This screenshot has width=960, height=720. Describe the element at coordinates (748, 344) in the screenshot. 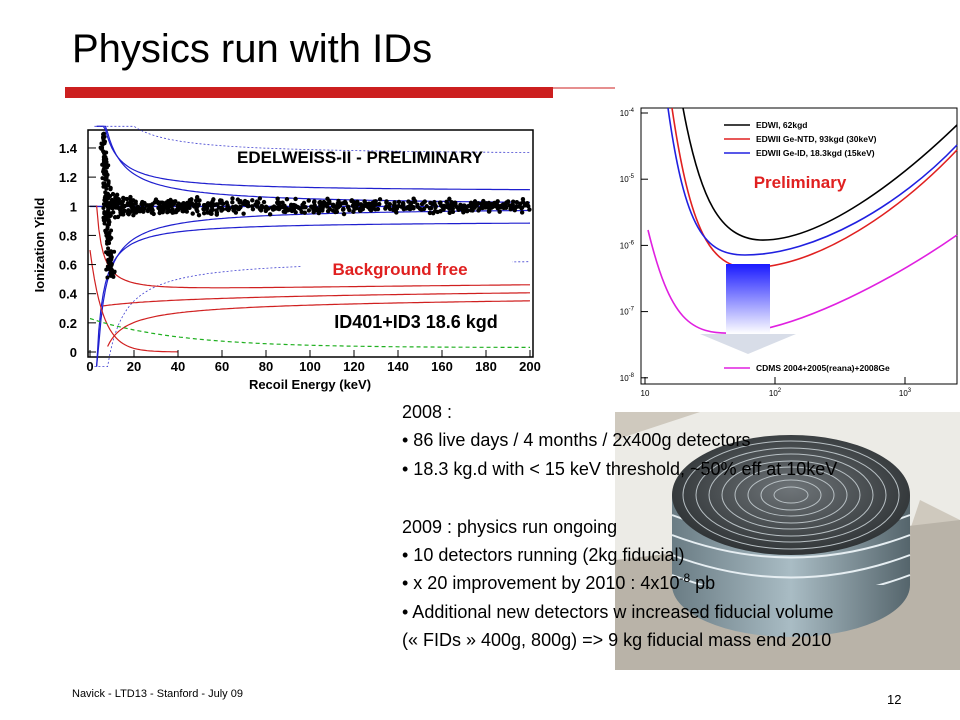

I see `improvement-arrow-head` at that location.